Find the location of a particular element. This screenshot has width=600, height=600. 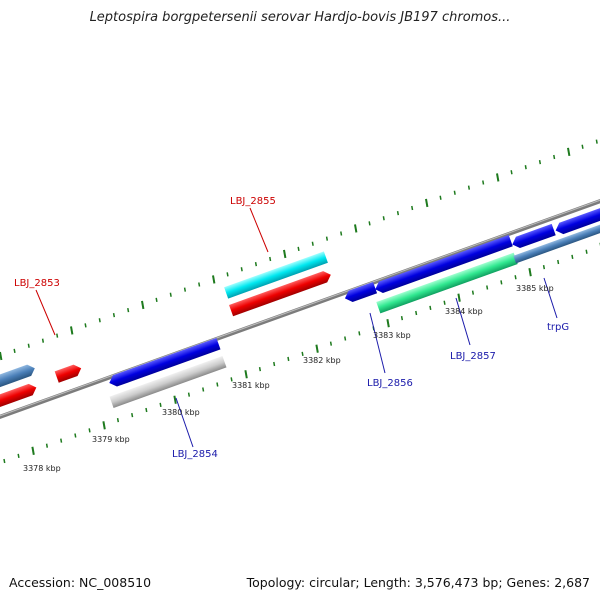

leader-lbj2853 is located at coordinates (45, 312).